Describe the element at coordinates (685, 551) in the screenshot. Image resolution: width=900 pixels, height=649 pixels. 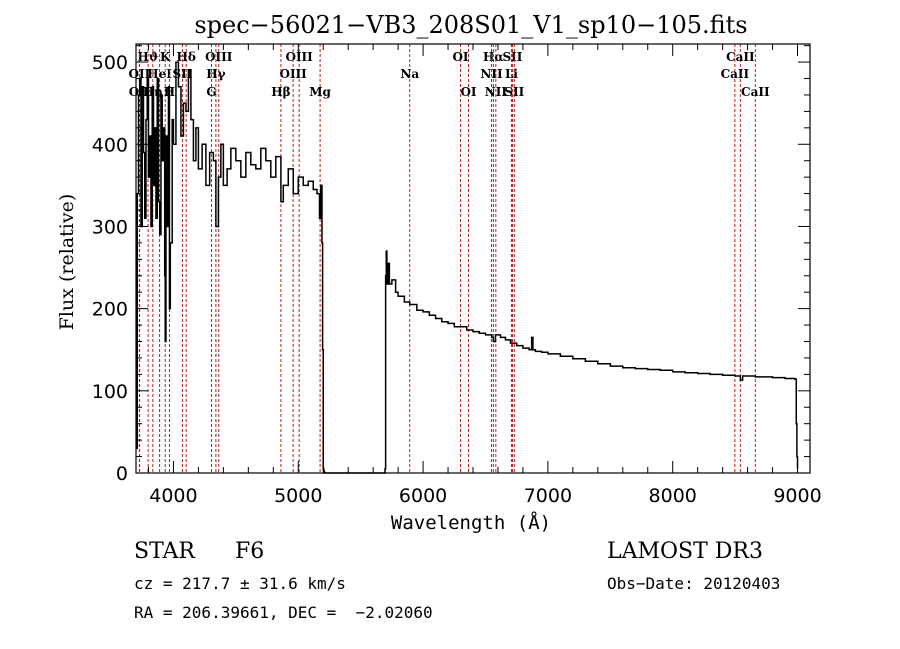
I see `survey-name: LAMOST DR3` at that location.